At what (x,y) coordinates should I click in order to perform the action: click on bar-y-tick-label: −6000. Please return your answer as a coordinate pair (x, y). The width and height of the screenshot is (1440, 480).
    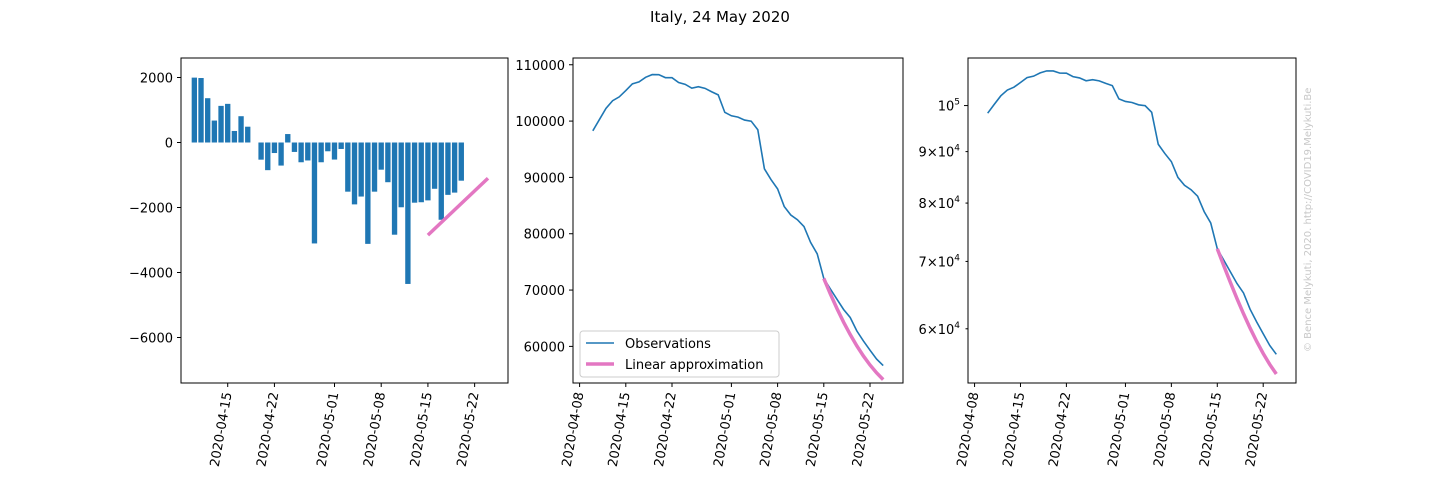
    Looking at the image, I should click on (151, 339).